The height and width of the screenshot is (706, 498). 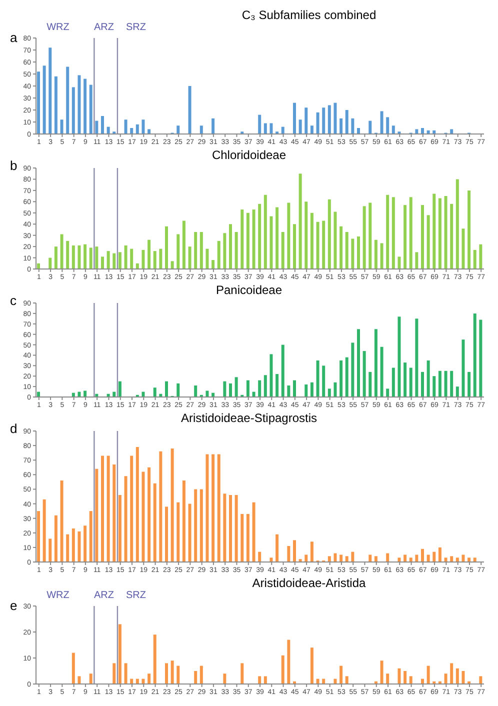 What do you see at coordinates (249, 290) in the screenshot?
I see `chart-title: Panicoideae` at bounding box center [249, 290].